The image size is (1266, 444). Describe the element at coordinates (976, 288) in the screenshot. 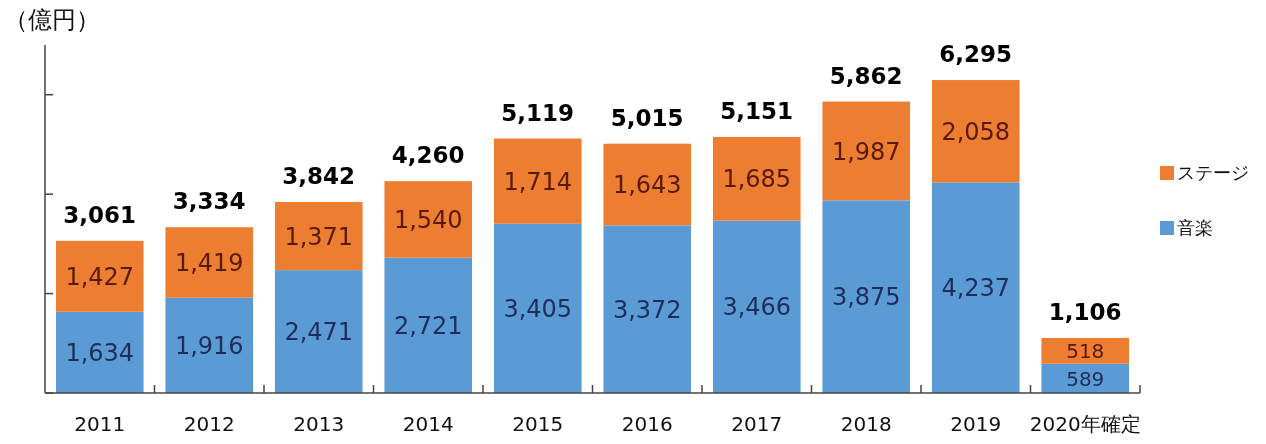

I see `data-label: 4,237` at that location.